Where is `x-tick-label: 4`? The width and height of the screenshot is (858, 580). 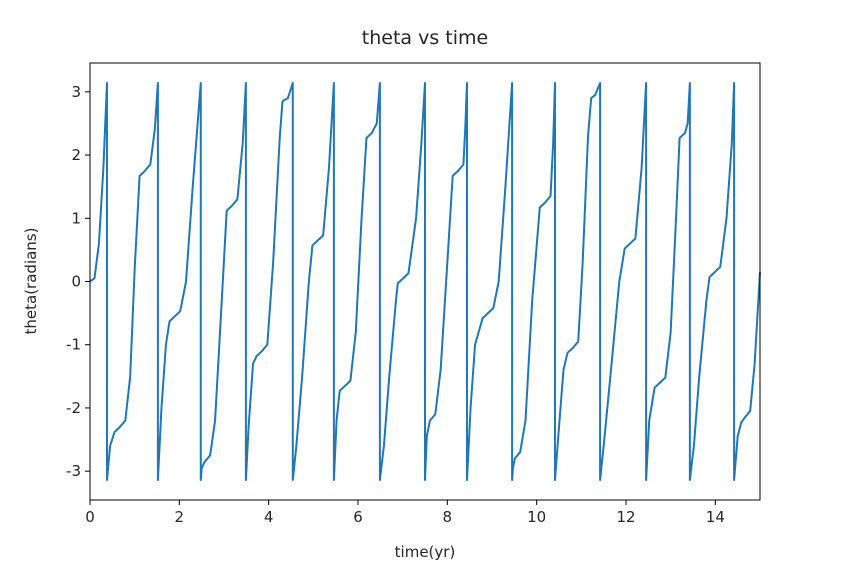
x-tick-label: 4 is located at coordinates (269, 517).